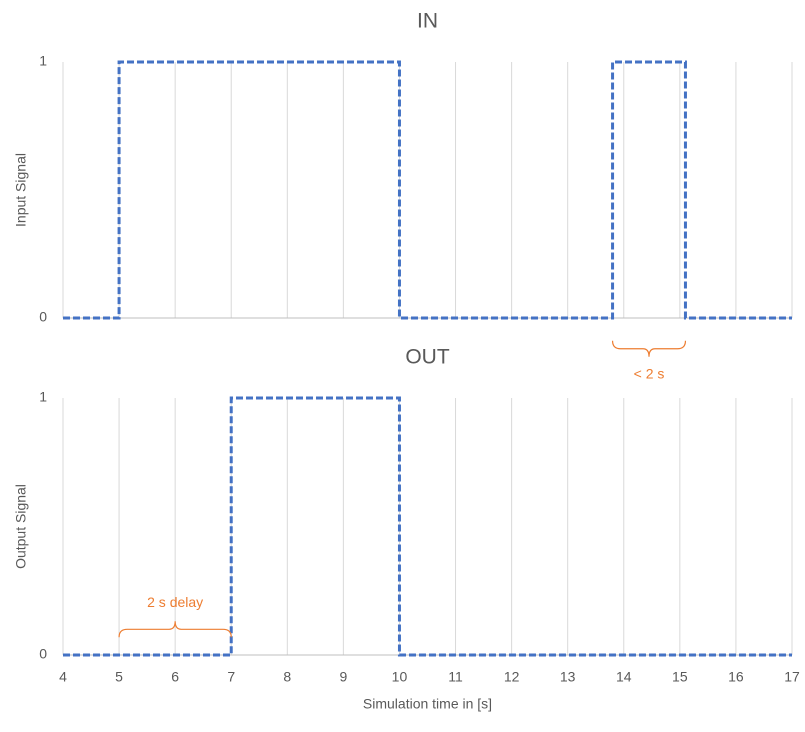 The image size is (805, 732). What do you see at coordinates (649, 373) in the screenshot?
I see `annotation-label: < 2 s` at bounding box center [649, 373].